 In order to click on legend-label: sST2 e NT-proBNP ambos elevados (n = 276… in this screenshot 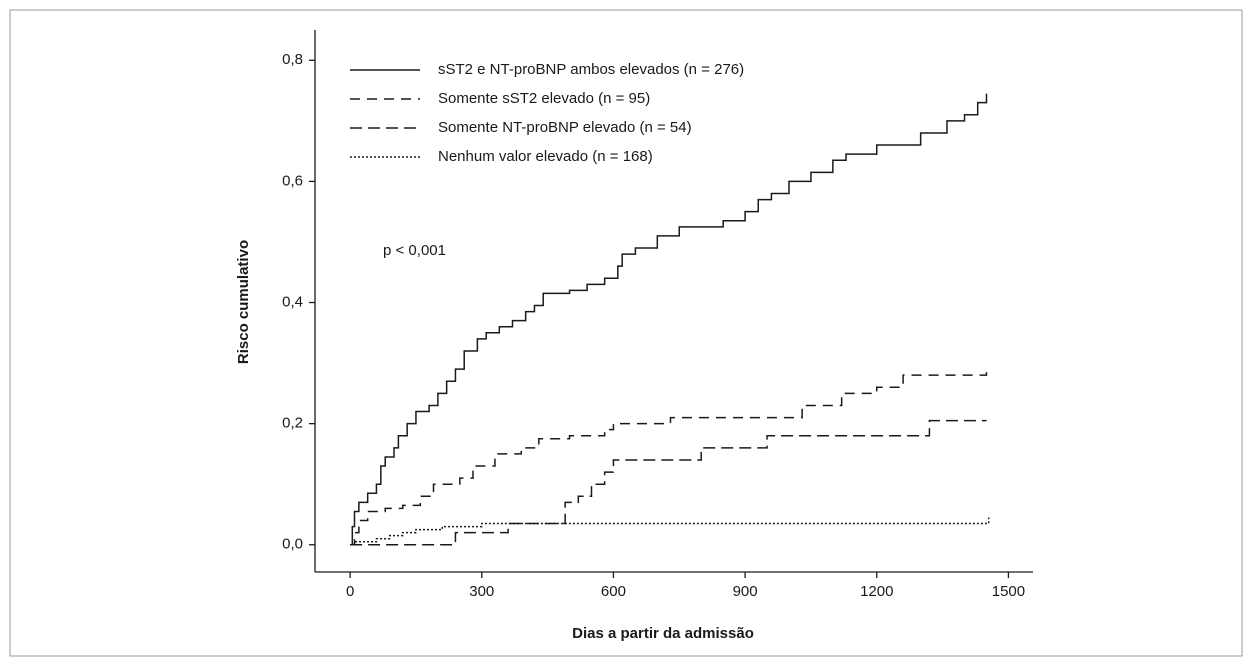, I will do `click(591, 69)`.